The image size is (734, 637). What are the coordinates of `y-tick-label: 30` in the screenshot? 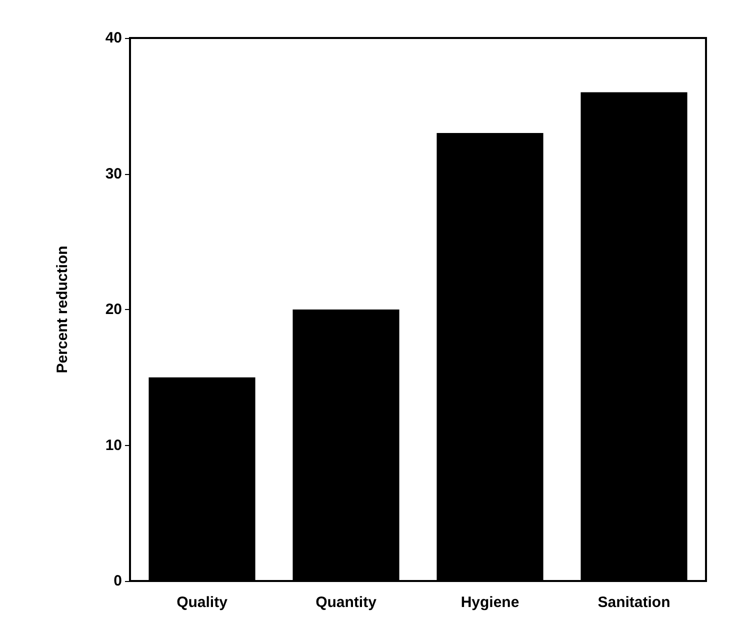 It's located at (113, 173).